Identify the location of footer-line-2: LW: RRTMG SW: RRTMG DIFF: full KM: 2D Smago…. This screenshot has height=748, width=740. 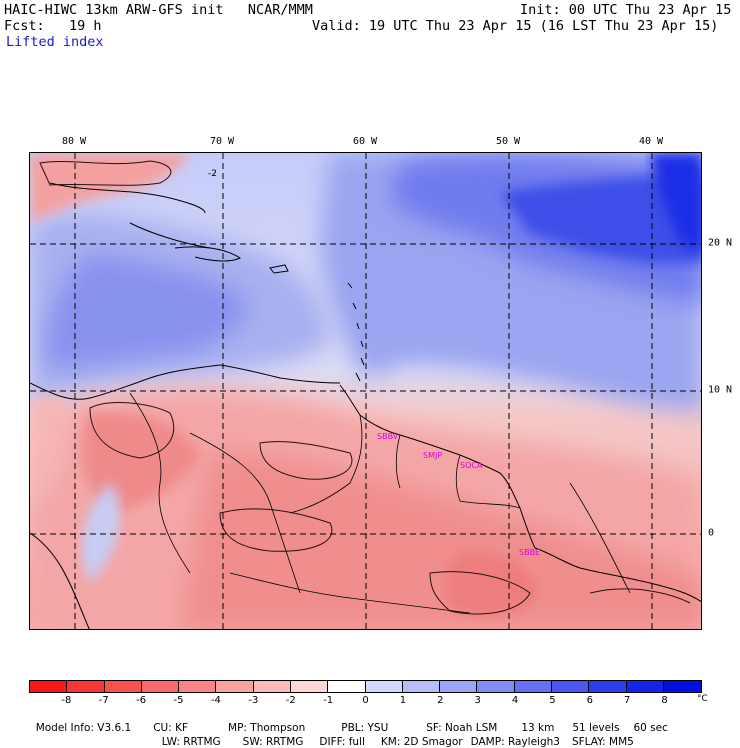
(394, 736).